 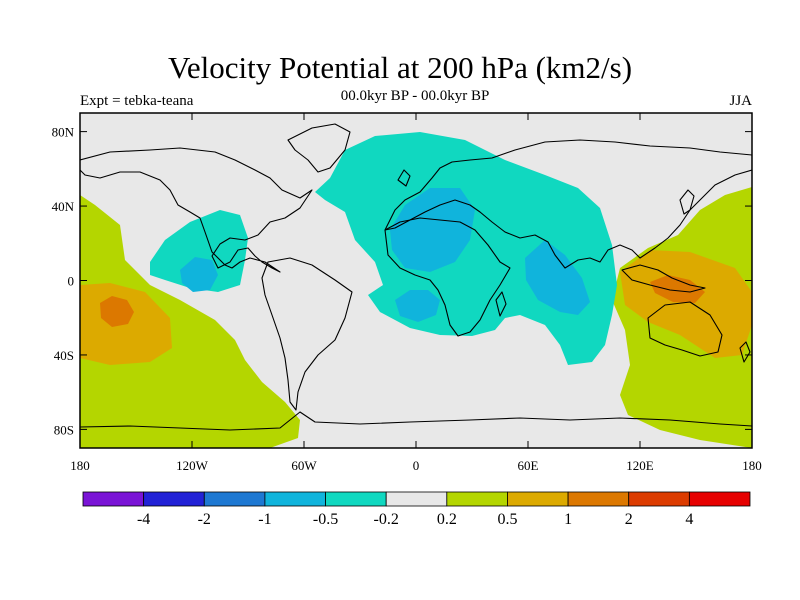 What do you see at coordinates (740, 101) in the screenshot?
I see `season-label: JJA` at bounding box center [740, 101].